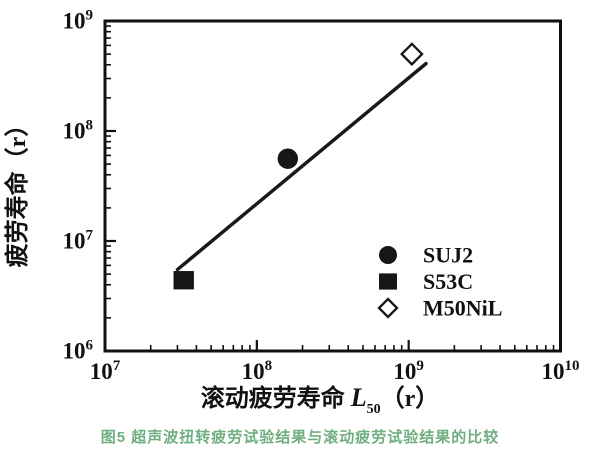 The width and height of the screenshot is (600, 450). I want to click on x-tick-label: 10¹⁰, so click(561, 371).